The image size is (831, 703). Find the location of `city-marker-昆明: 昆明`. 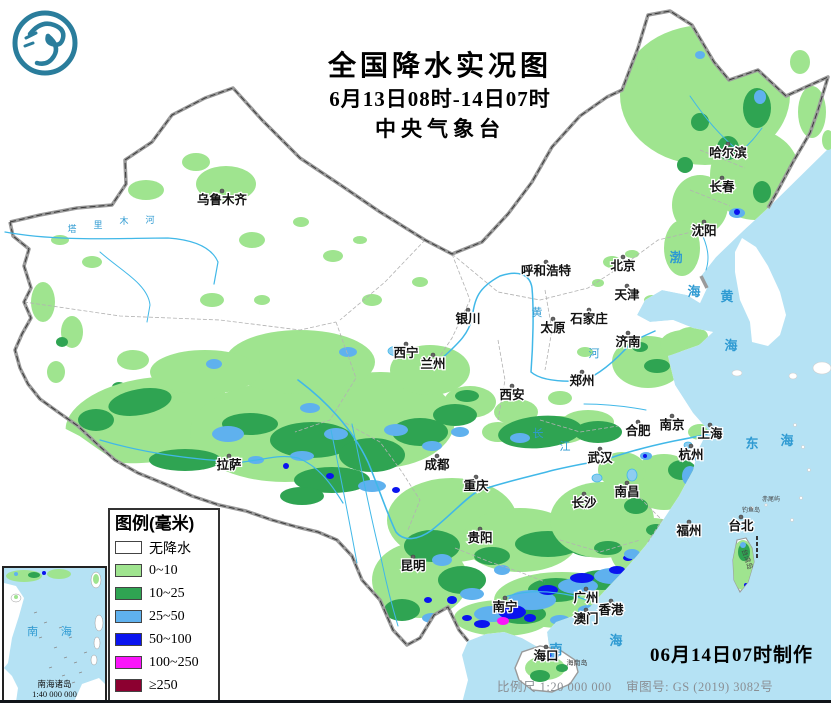

city-marker-昆明: 昆明 is located at coordinates (413, 564).